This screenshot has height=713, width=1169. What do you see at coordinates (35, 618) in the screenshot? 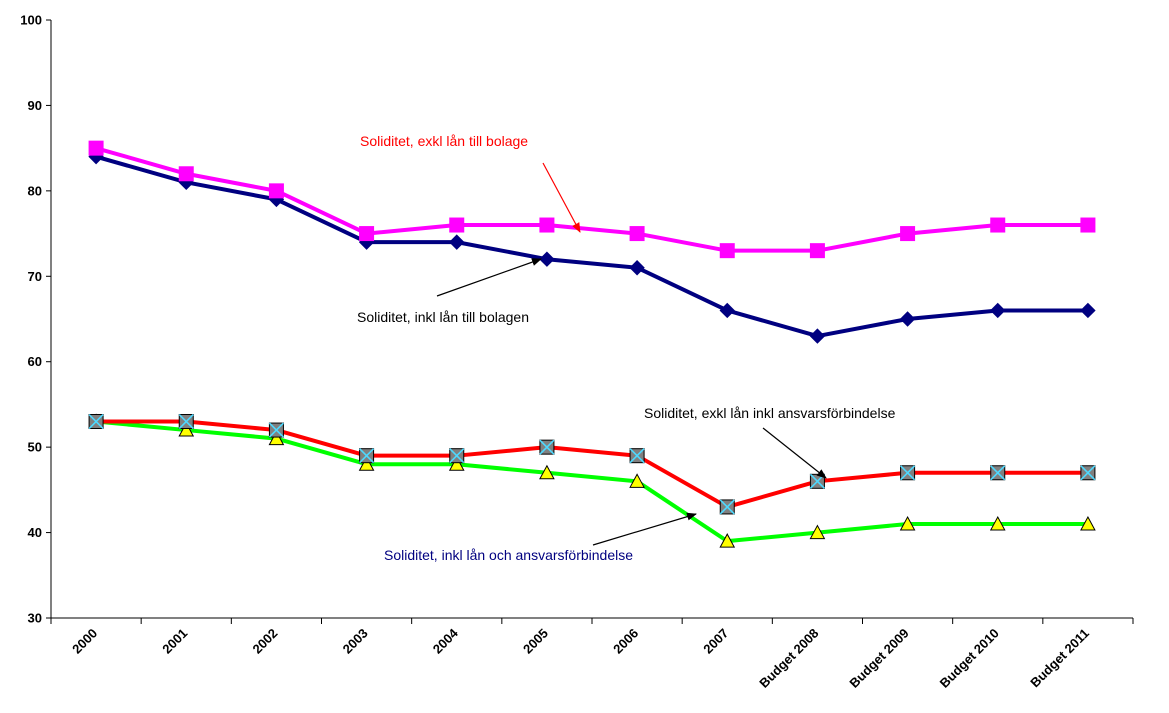
I see `y-tick-label: 30` at bounding box center [35, 618].